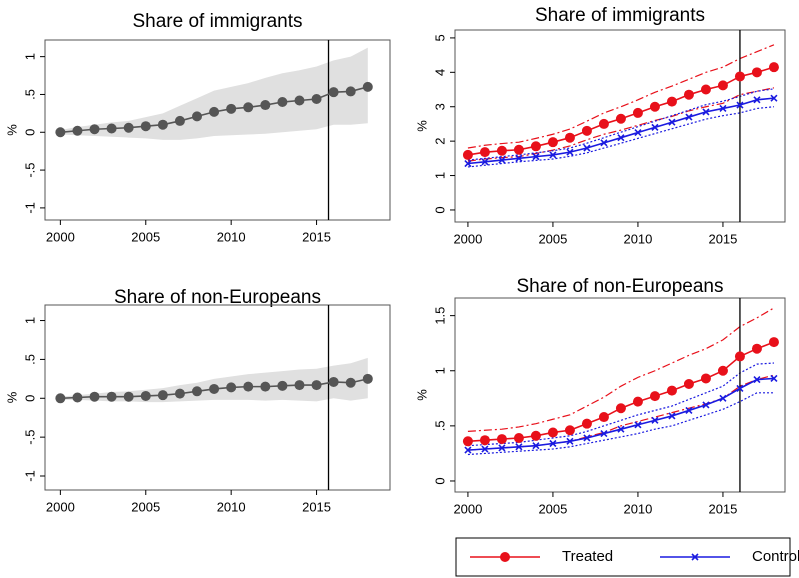 The width and height of the screenshot is (799, 578). What do you see at coordinates (587, 556) in the screenshot?
I see `legend-label: Treated` at bounding box center [587, 556].